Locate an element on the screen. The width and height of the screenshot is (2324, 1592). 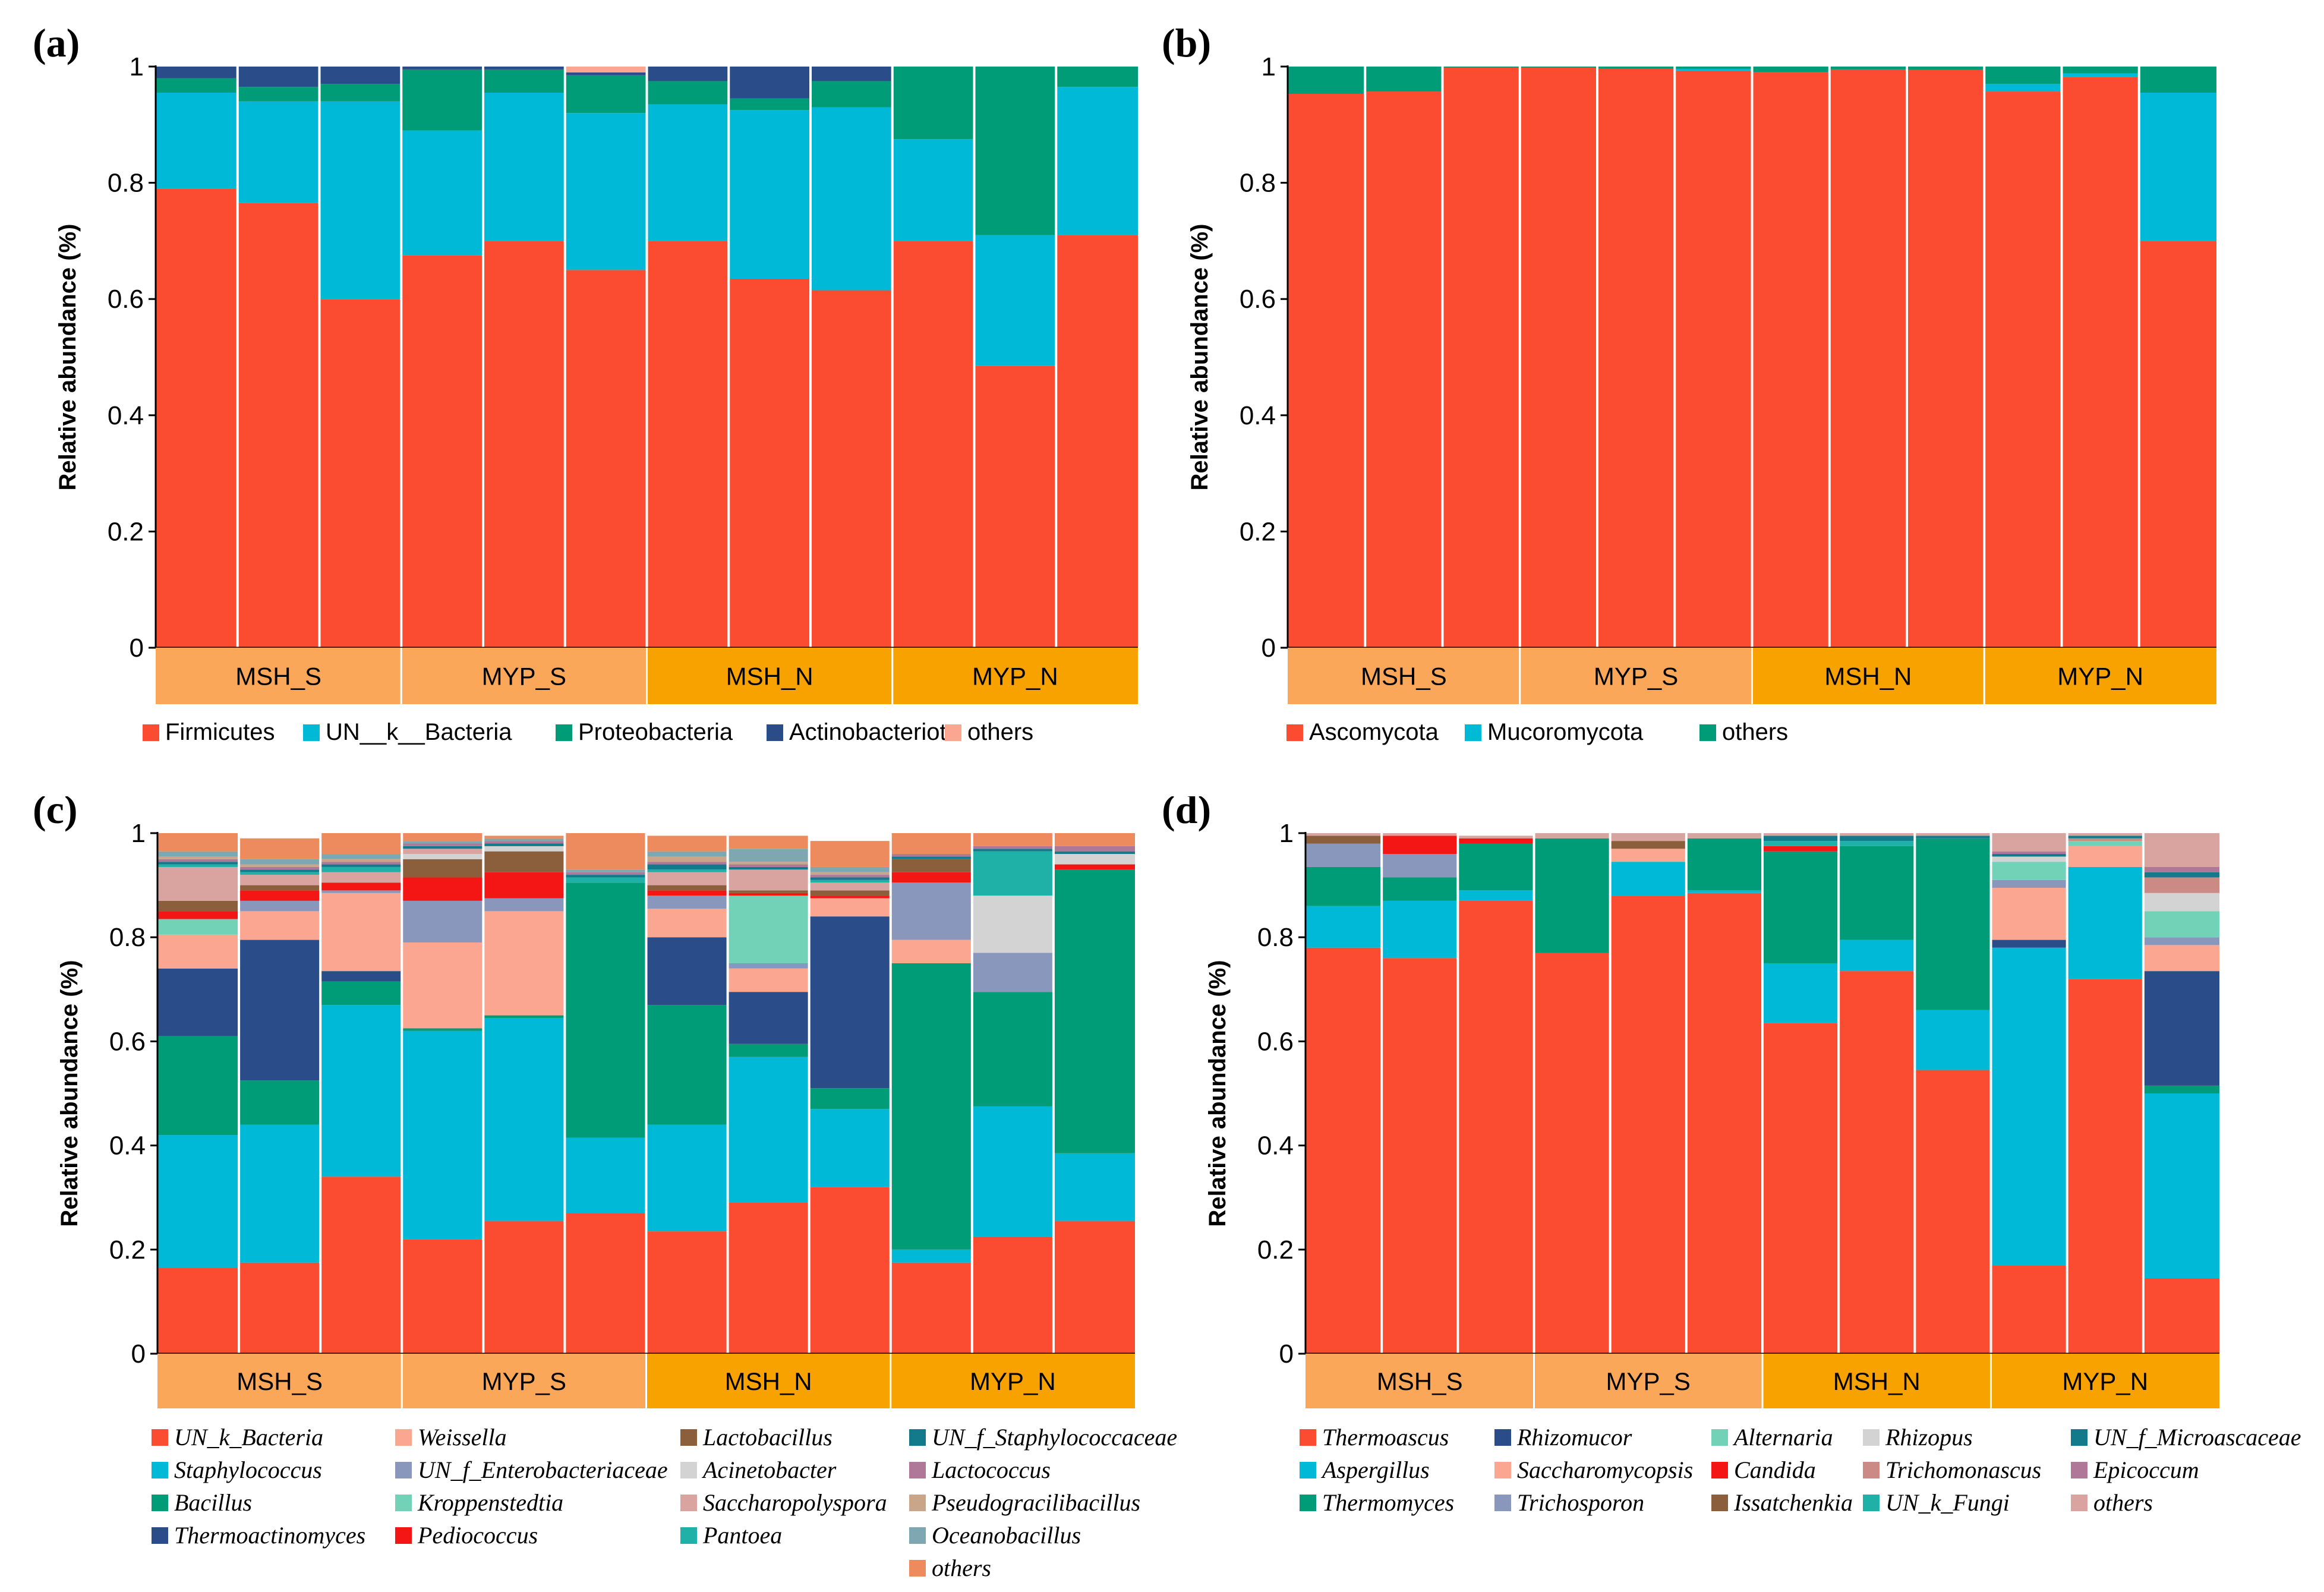
bar-segment-rhizopus is located at coordinates (2029, 859).